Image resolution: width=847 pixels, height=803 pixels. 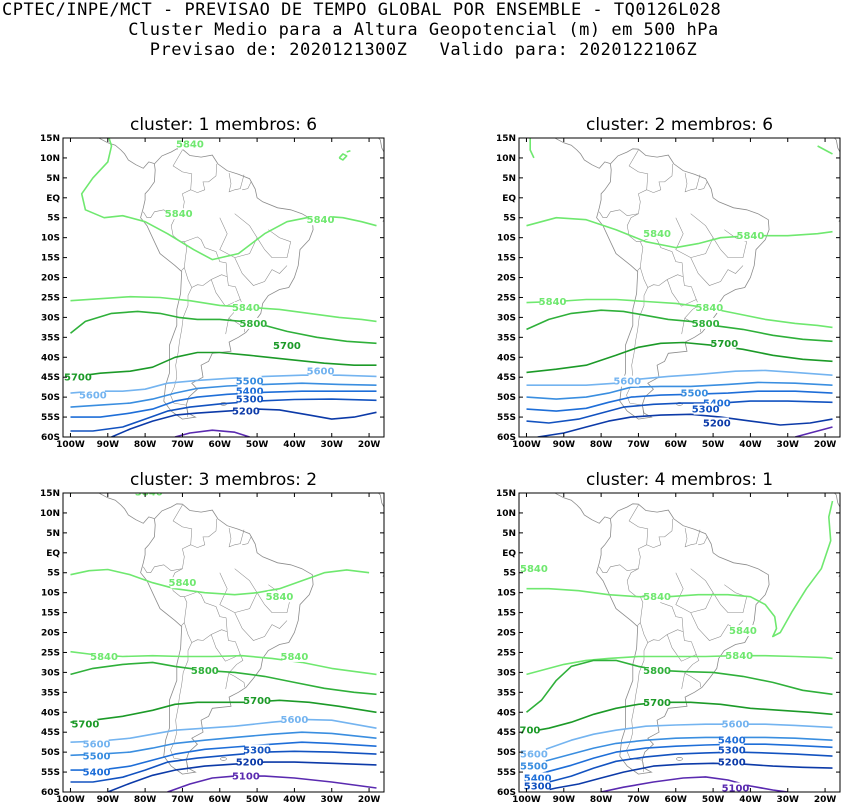 What do you see at coordinates (601, 799) in the screenshot?
I see `lon-tick-label: 80W` at bounding box center [601, 799].